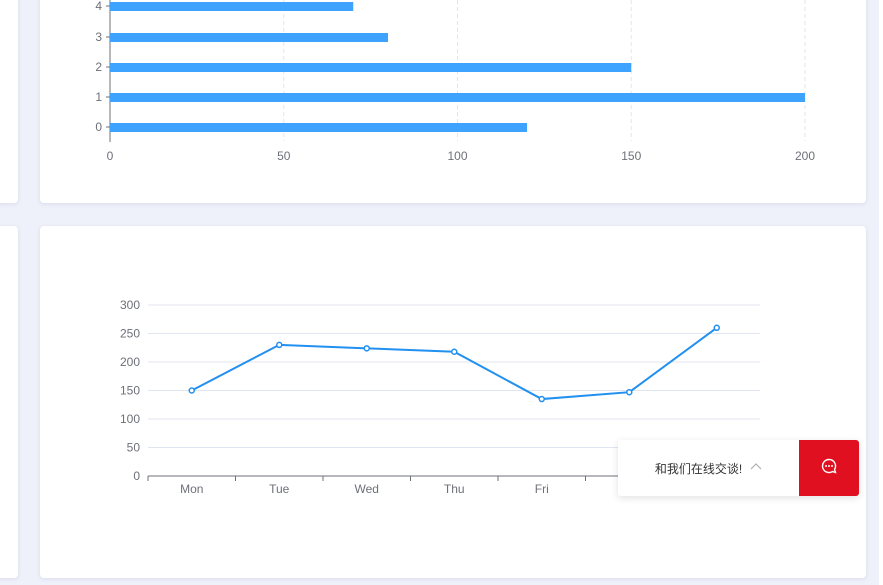 The height and width of the screenshot is (585, 883). I want to click on chat-bubble-icon, so click(829, 468).